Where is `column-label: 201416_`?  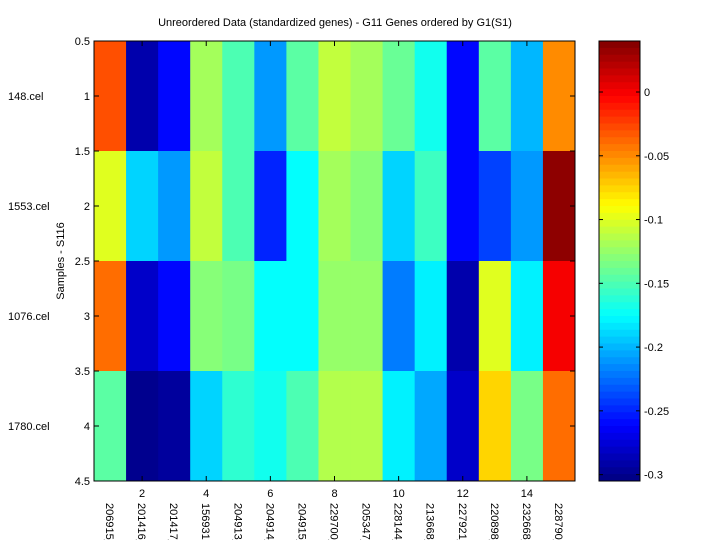 column-label: 201416_ is located at coordinates (141, 521).